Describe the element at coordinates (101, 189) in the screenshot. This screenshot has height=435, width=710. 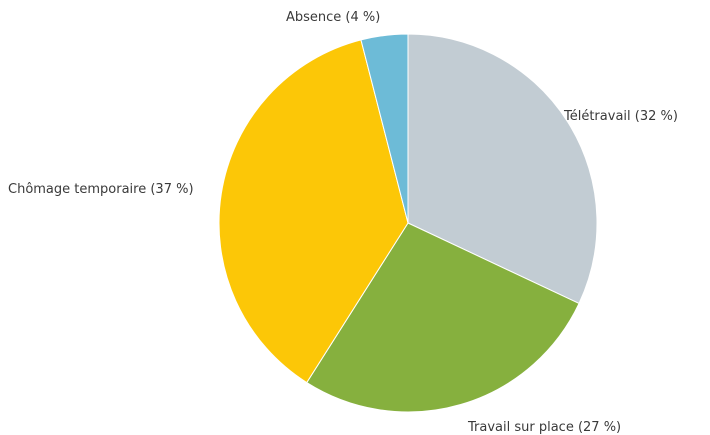
I see `slice-label-chomage-temporaire: Chômage temporaire (37 %)` at that location.